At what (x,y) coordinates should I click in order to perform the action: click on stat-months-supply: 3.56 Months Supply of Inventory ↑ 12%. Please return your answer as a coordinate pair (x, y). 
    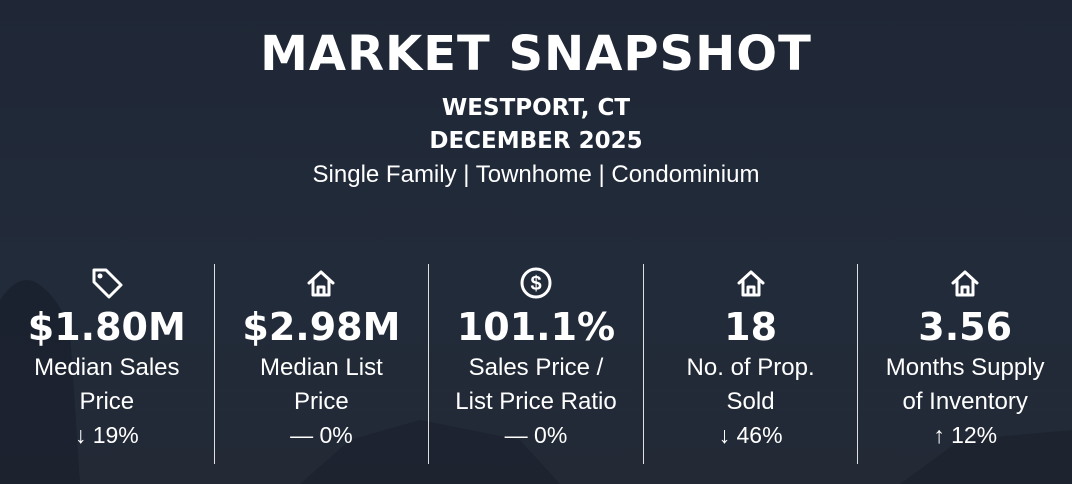
    Looking at the image, I should click on (964, 364).